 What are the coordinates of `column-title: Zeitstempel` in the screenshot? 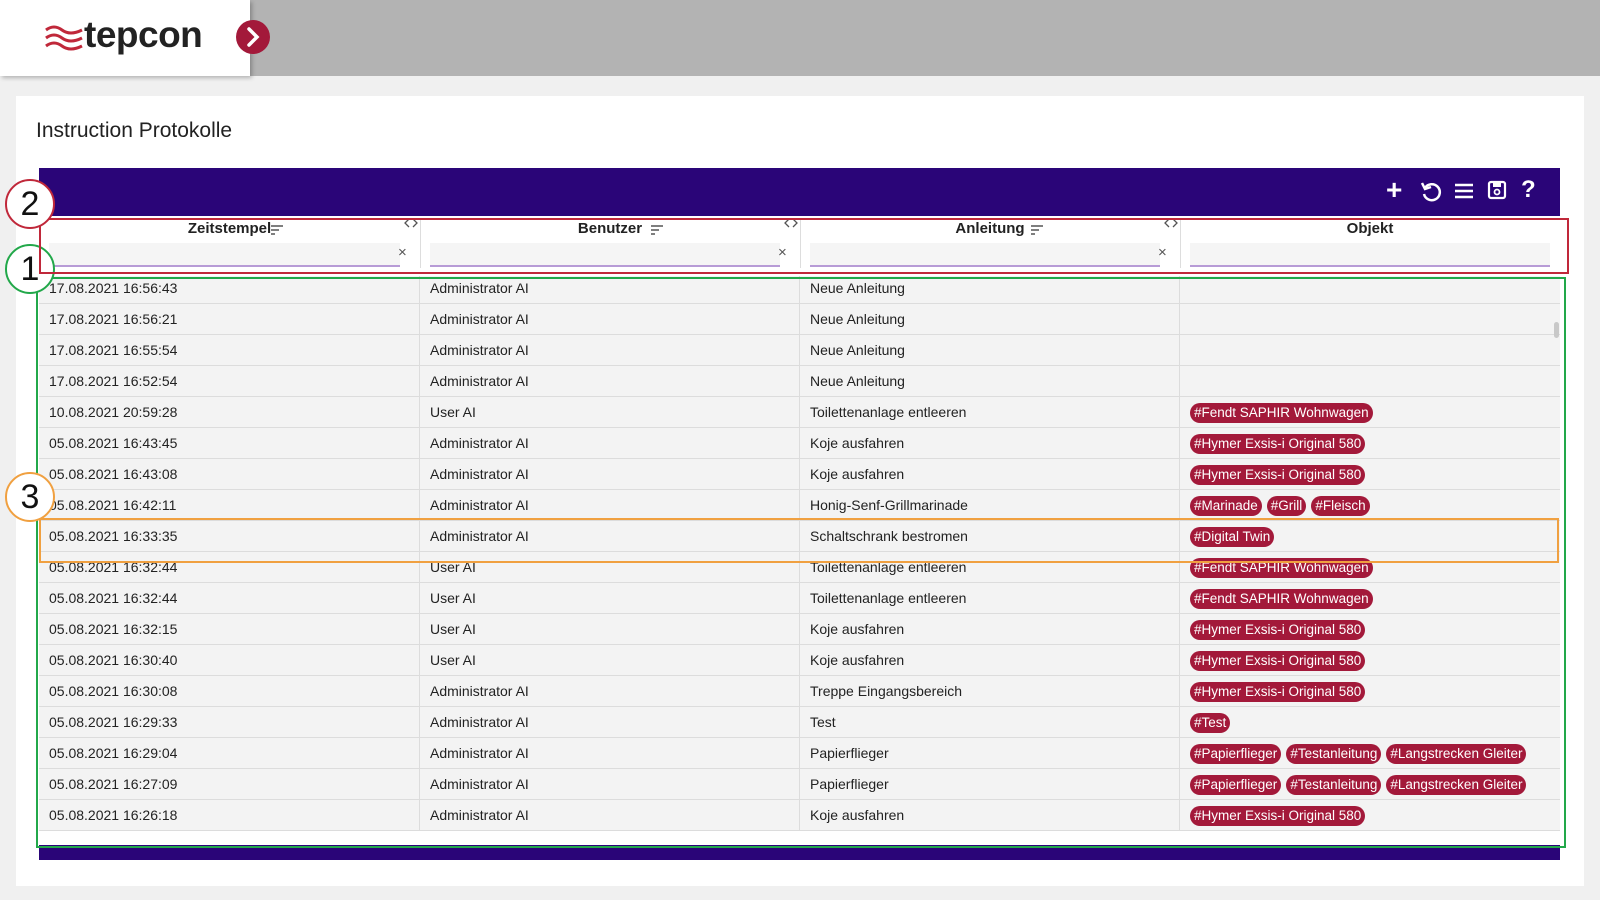 It's located at (229, 228).